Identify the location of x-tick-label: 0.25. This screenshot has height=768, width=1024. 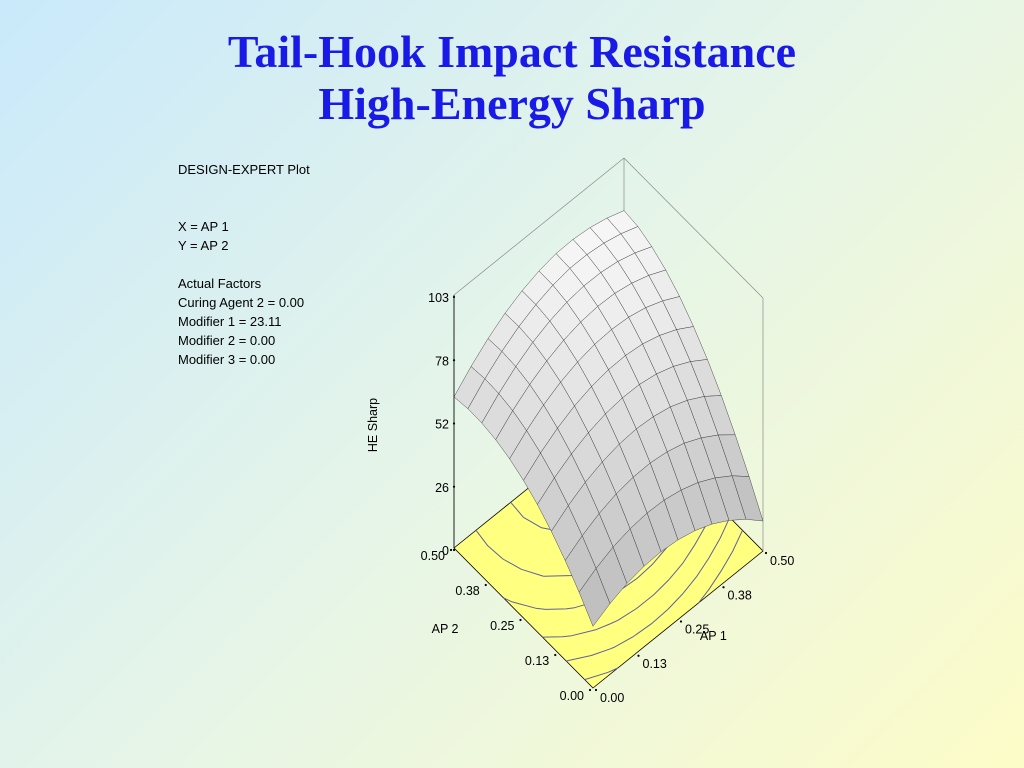
(697, 630).